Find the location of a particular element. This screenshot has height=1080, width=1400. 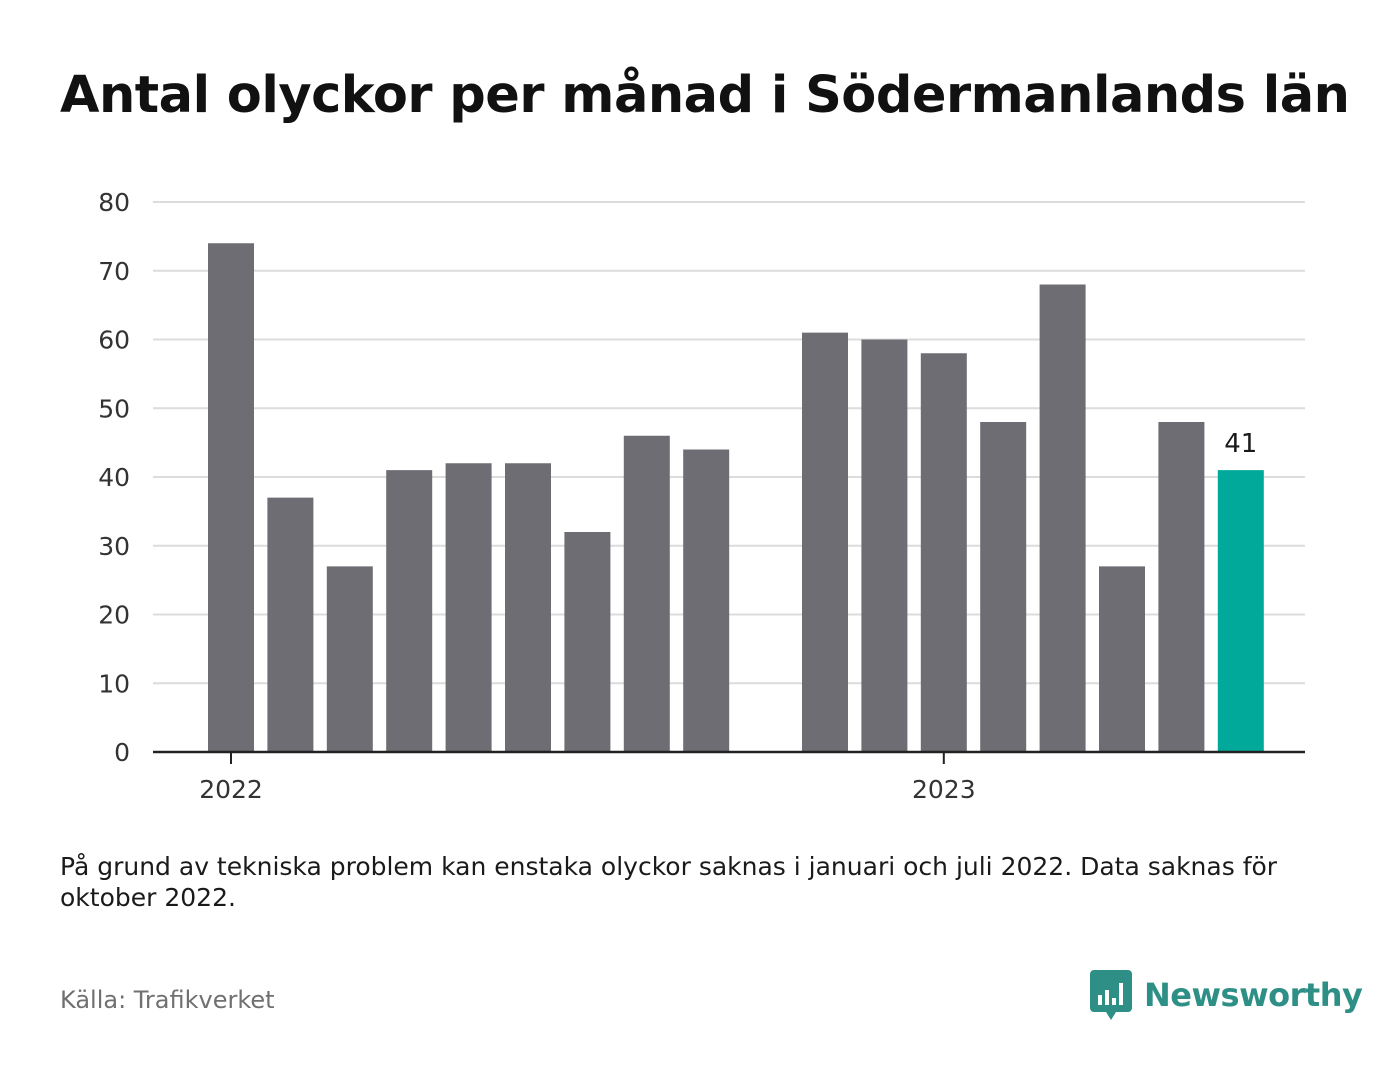

source-label: Källa: Trafikverket is located at coordinates (167, 1000).